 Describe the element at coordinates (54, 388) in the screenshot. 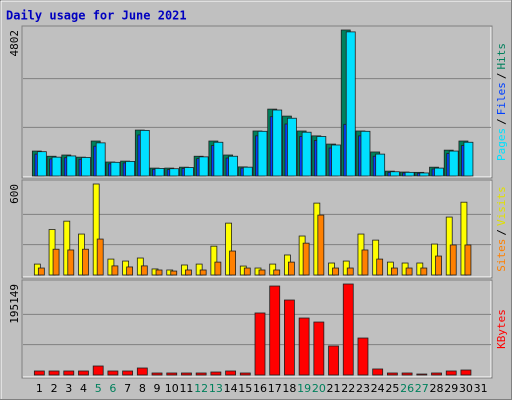

I see `x-tick-label: 2` at that location.